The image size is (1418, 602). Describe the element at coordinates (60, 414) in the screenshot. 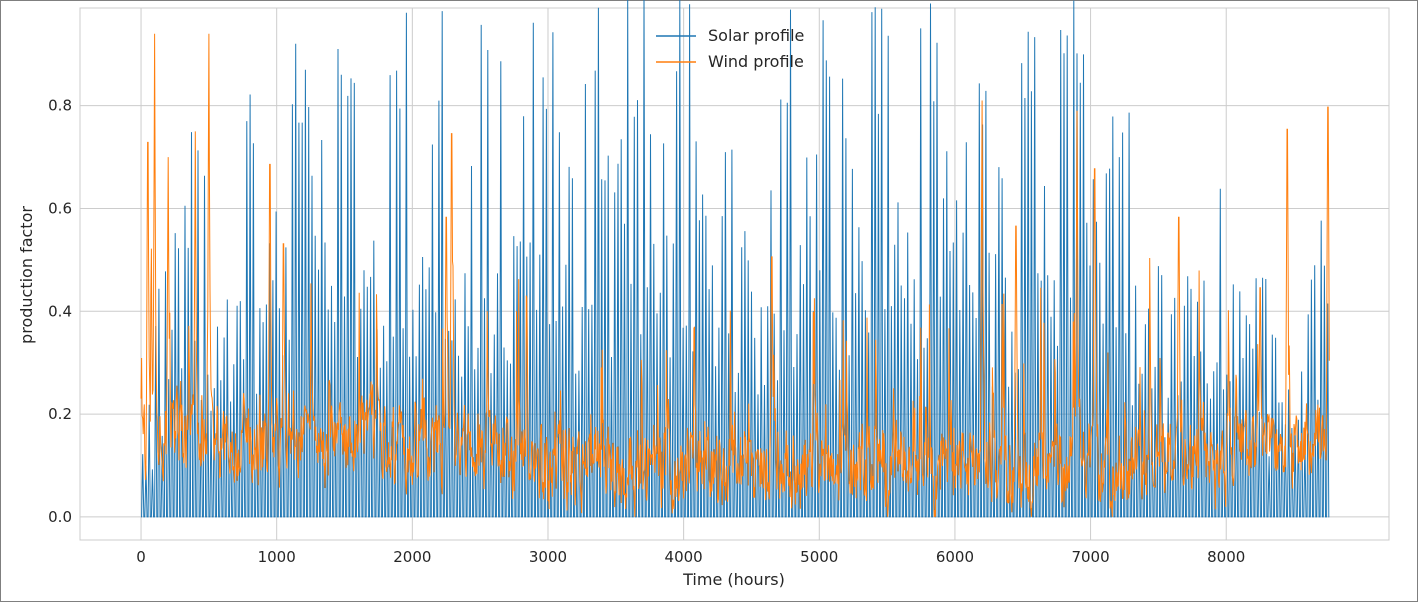

I see `y-tick-label: 0.2` at that location.